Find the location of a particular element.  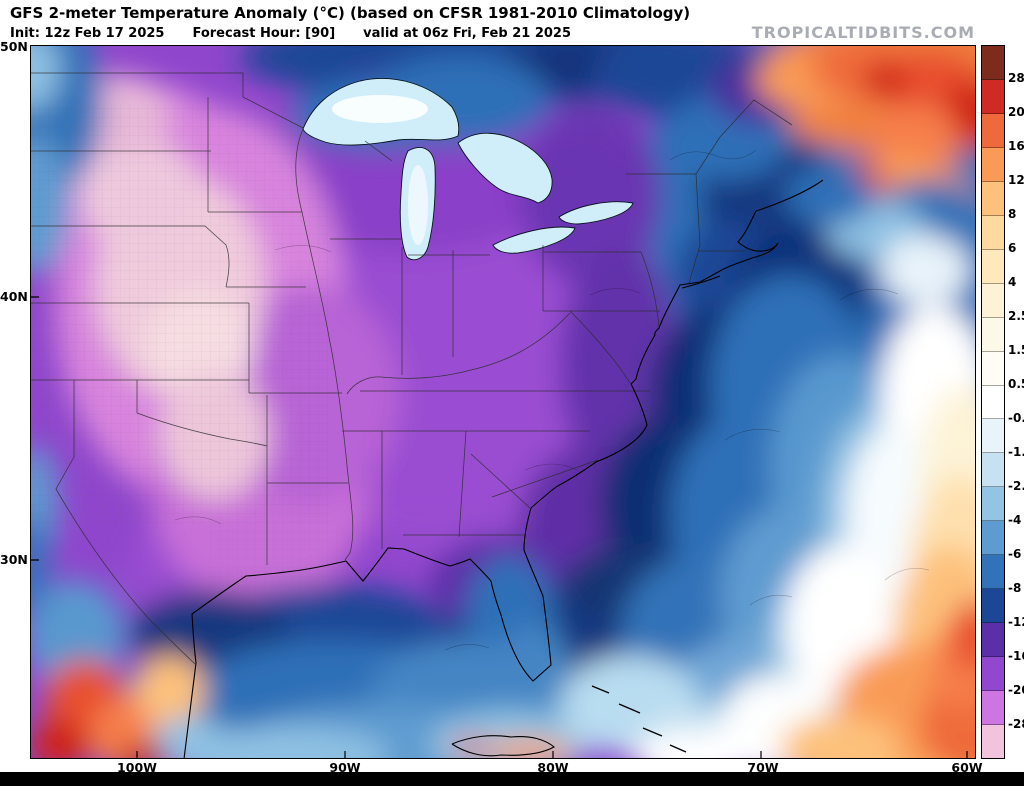

great-lakes is located at coordinates (468, 169).